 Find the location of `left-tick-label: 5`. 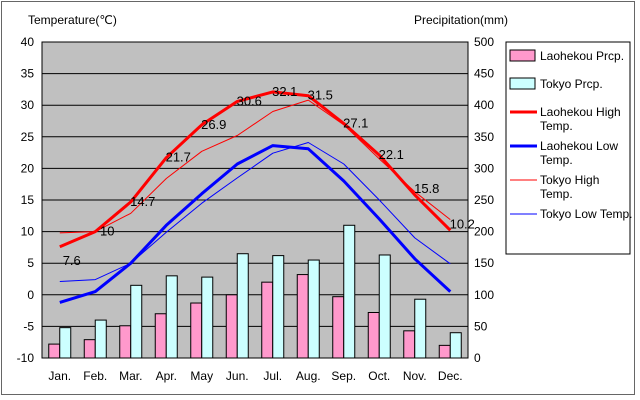

left-tick-label: 5 is located at coordinates (30, 263).